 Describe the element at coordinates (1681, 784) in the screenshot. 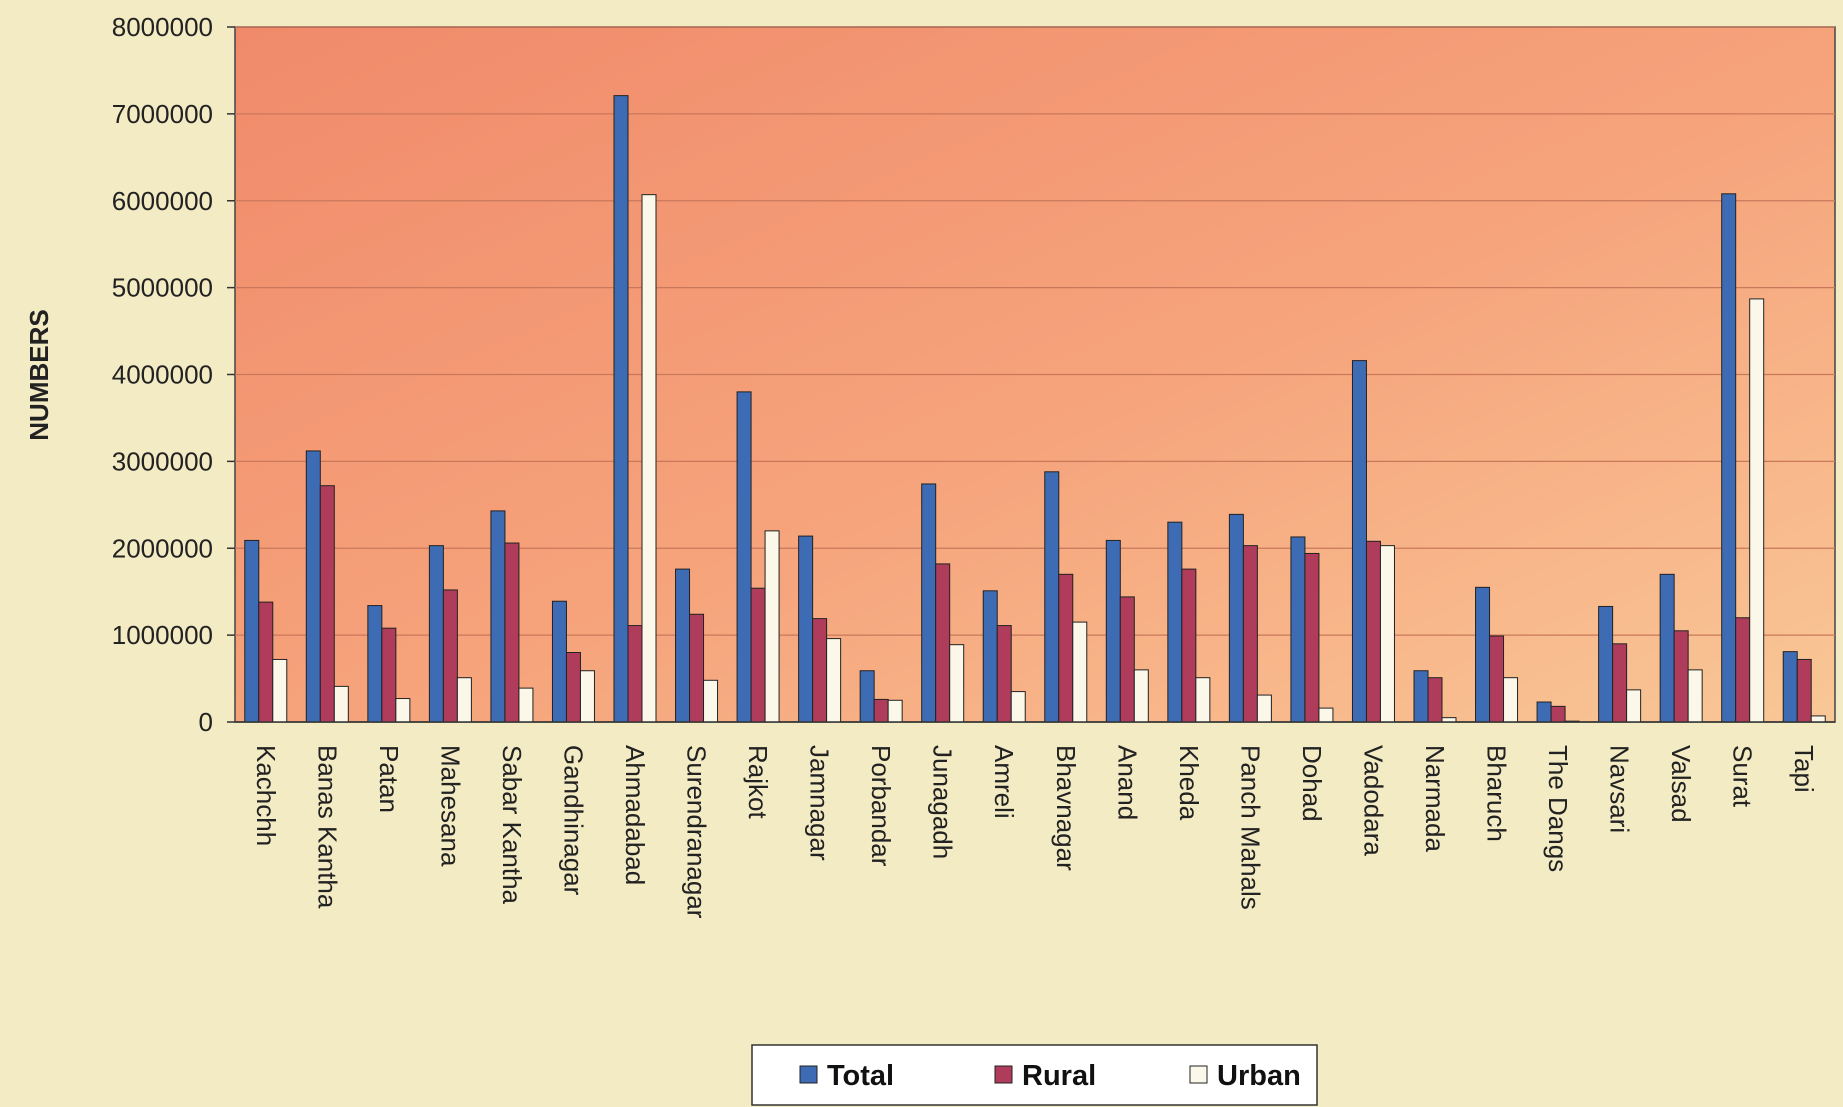

I see `x-tick-label: Valsad` at that location.